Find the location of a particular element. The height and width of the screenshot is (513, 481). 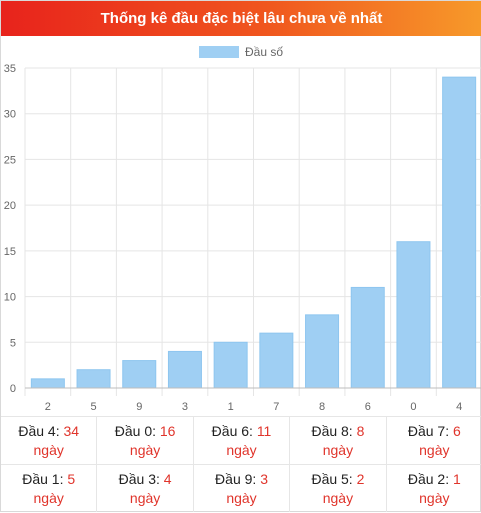

stat-value: 5 is located at coordinates (71, 479).